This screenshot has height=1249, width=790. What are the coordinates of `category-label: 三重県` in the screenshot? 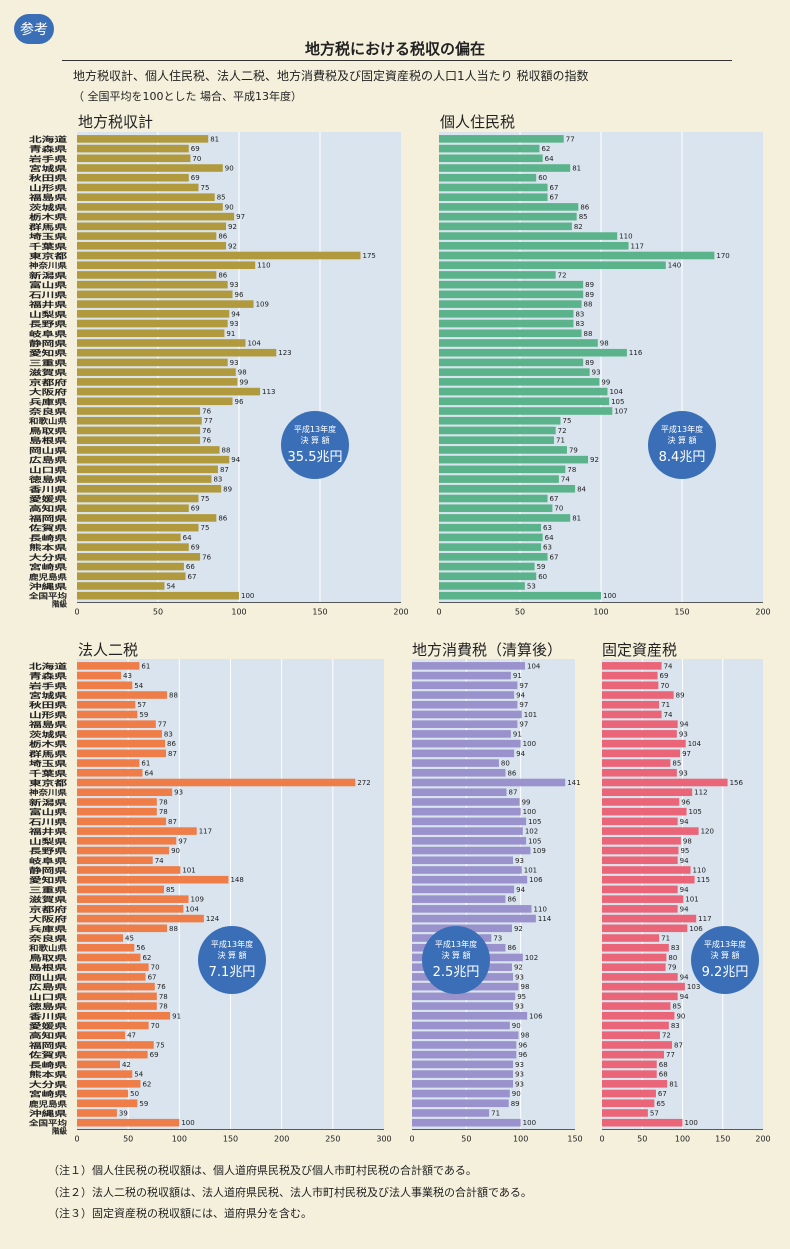 It's located at (48, 889).